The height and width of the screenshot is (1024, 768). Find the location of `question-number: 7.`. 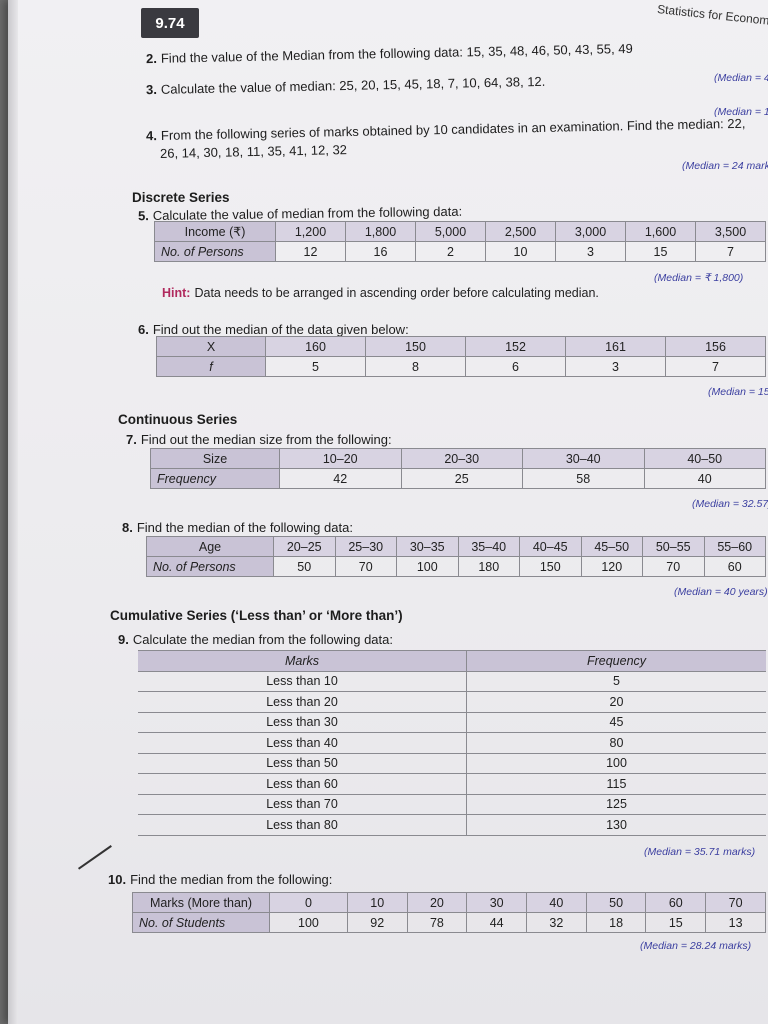

question-number: 7. is located at coordinates (131, 439).